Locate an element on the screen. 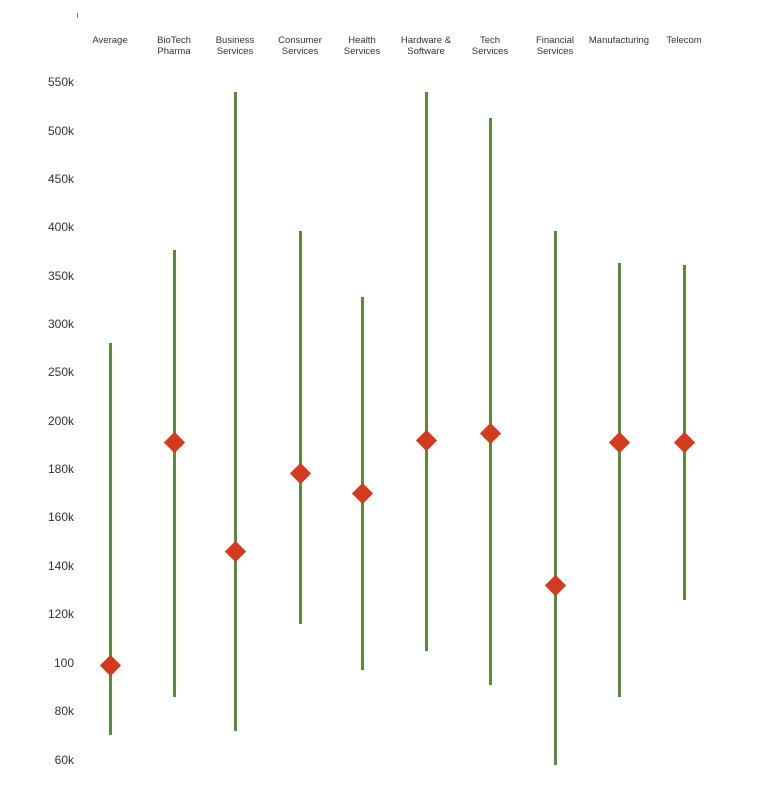 The height and width of the screenshot is (812, 768). y-tick-label: 300k is located at coordinates (60, 324).